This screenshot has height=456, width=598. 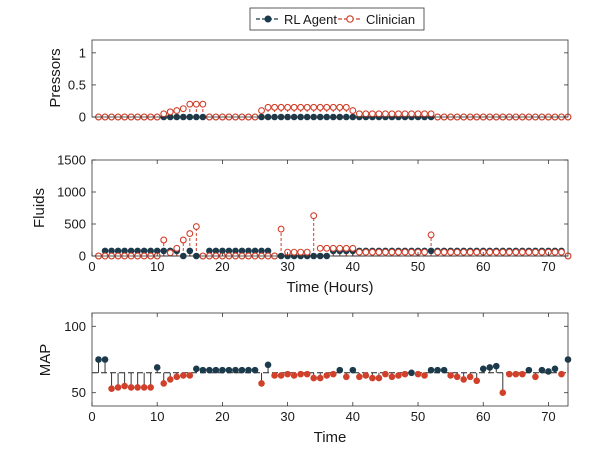 I want to click on xtick-label: 50, so click(x=418, y=266).